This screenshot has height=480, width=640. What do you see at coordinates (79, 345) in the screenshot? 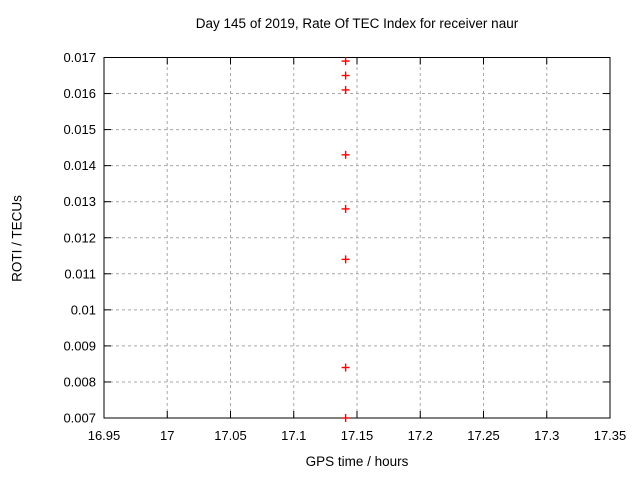
I see `y-tick-label: 0.009` at bounding box center [79, 345].